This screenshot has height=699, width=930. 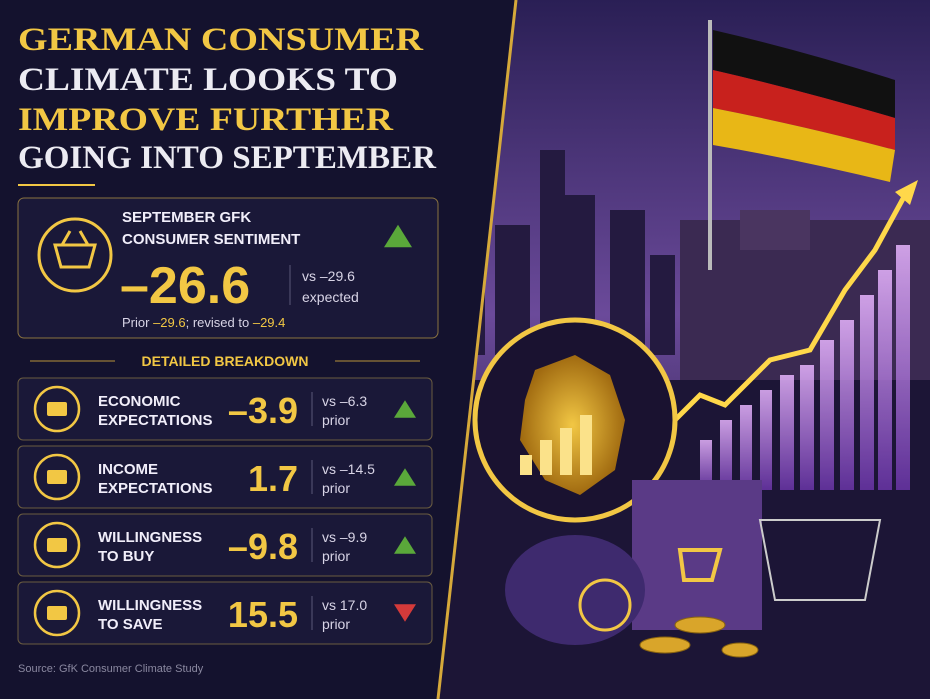 I want to click on title-line: CLIMATE LOOKS TO, so click(x=208, y=80).